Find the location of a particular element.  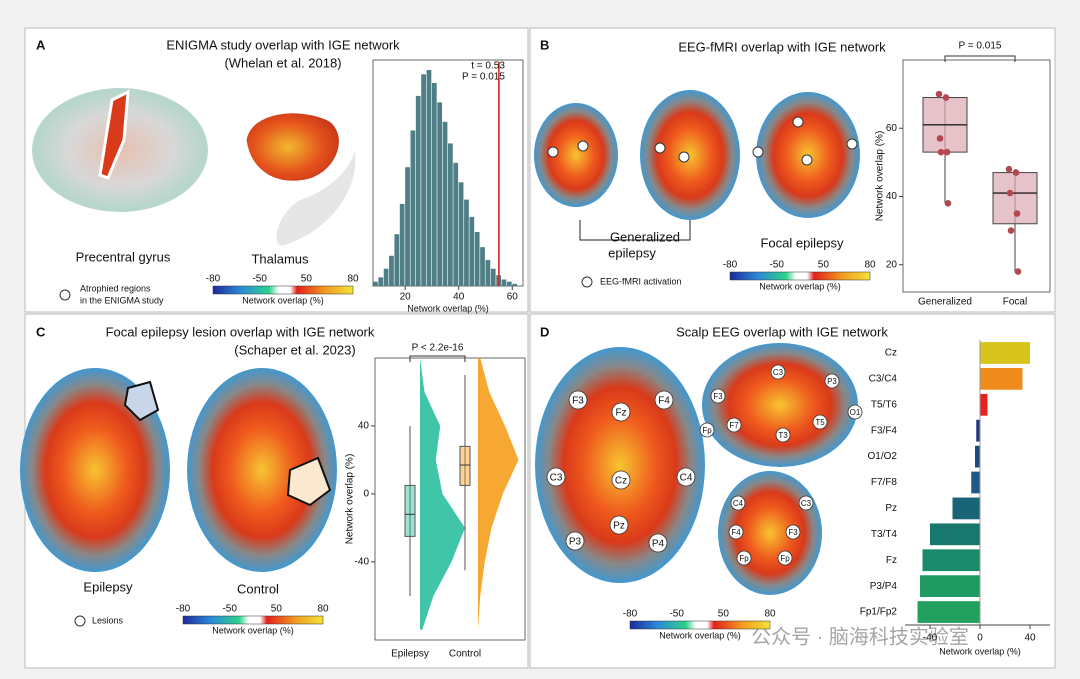

electrode-label: Fp is located at coordinates (744, 558).